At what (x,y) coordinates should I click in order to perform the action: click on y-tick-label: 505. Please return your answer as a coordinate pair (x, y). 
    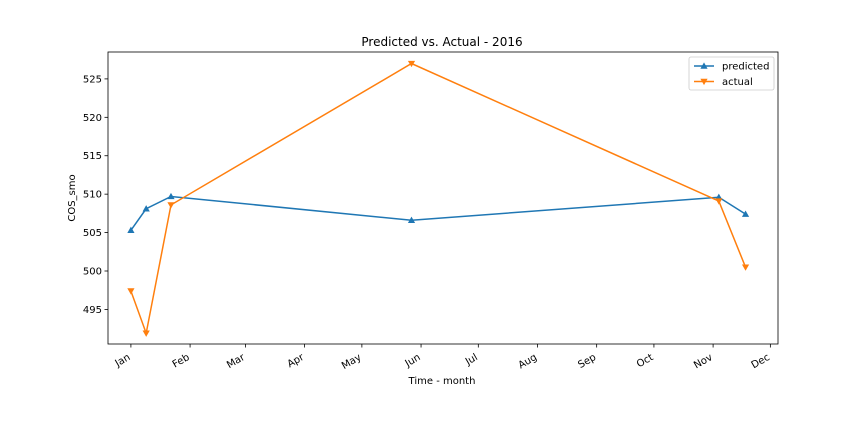
    Looking at the image, I should click on (92, 233).